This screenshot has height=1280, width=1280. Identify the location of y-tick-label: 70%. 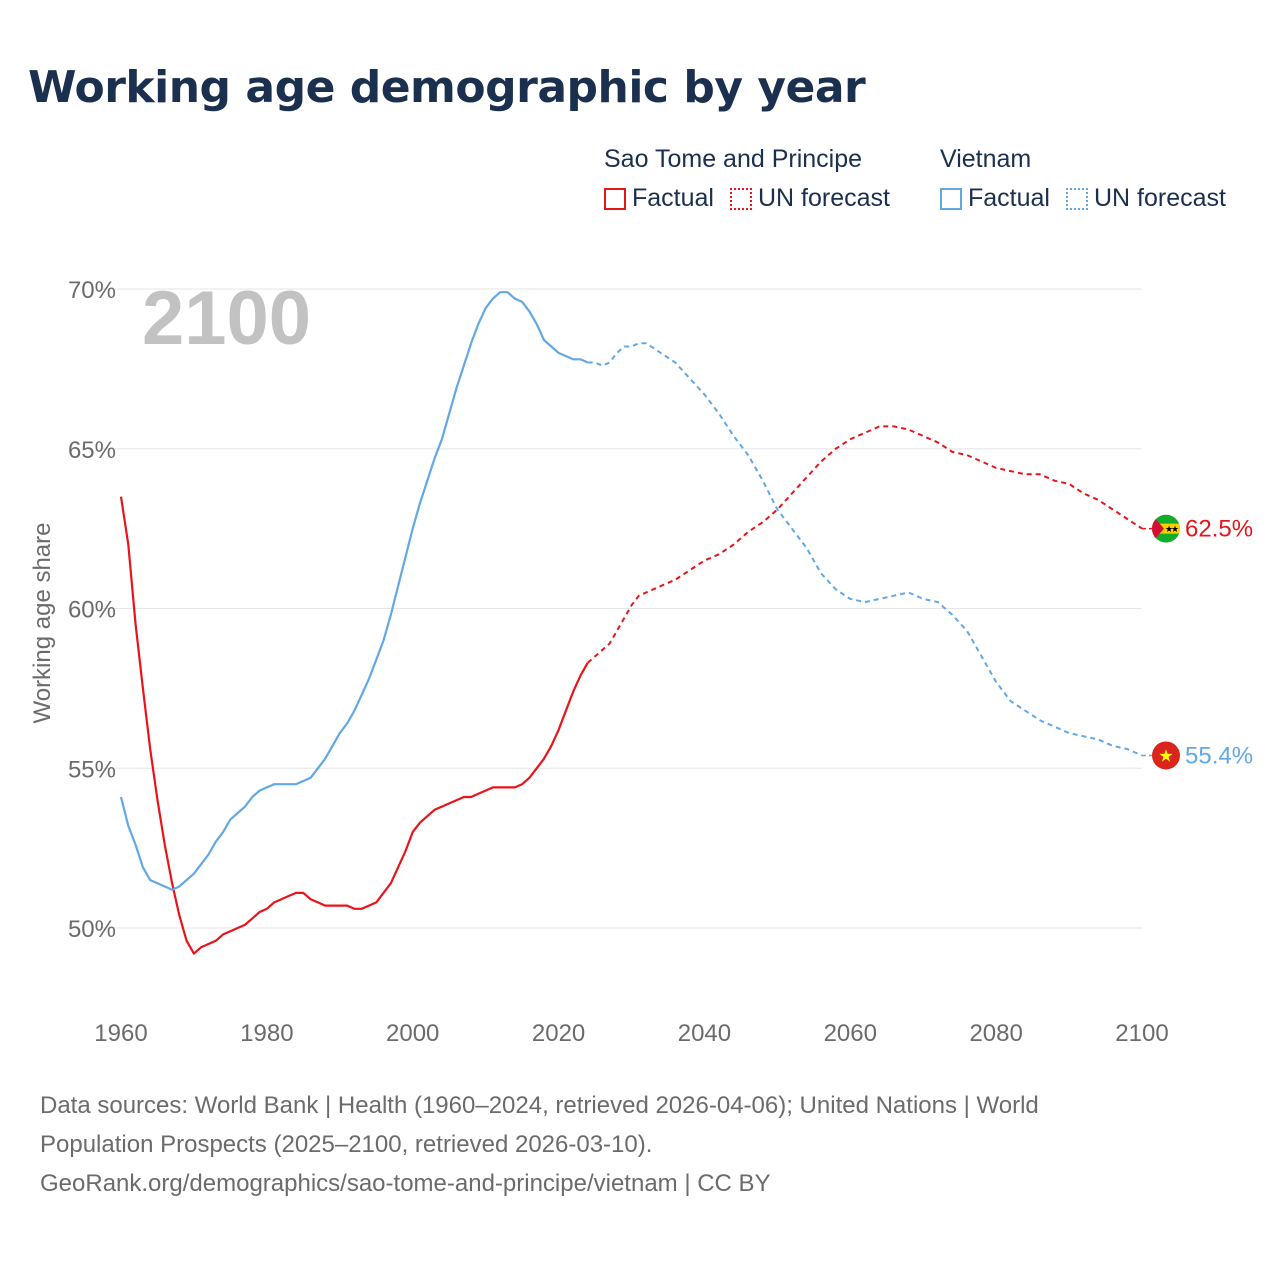
(92, 290).